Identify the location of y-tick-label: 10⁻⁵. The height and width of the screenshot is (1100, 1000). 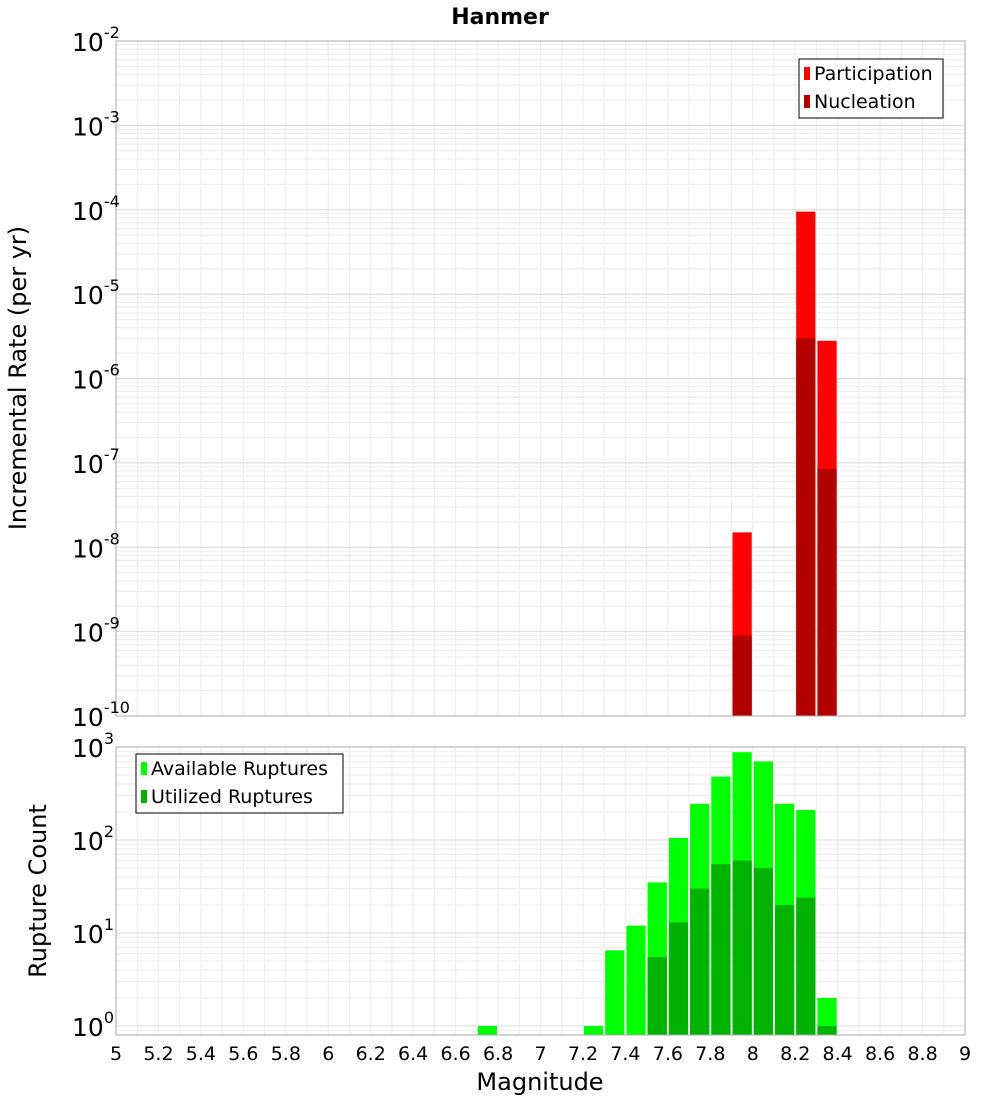
(96, 293).